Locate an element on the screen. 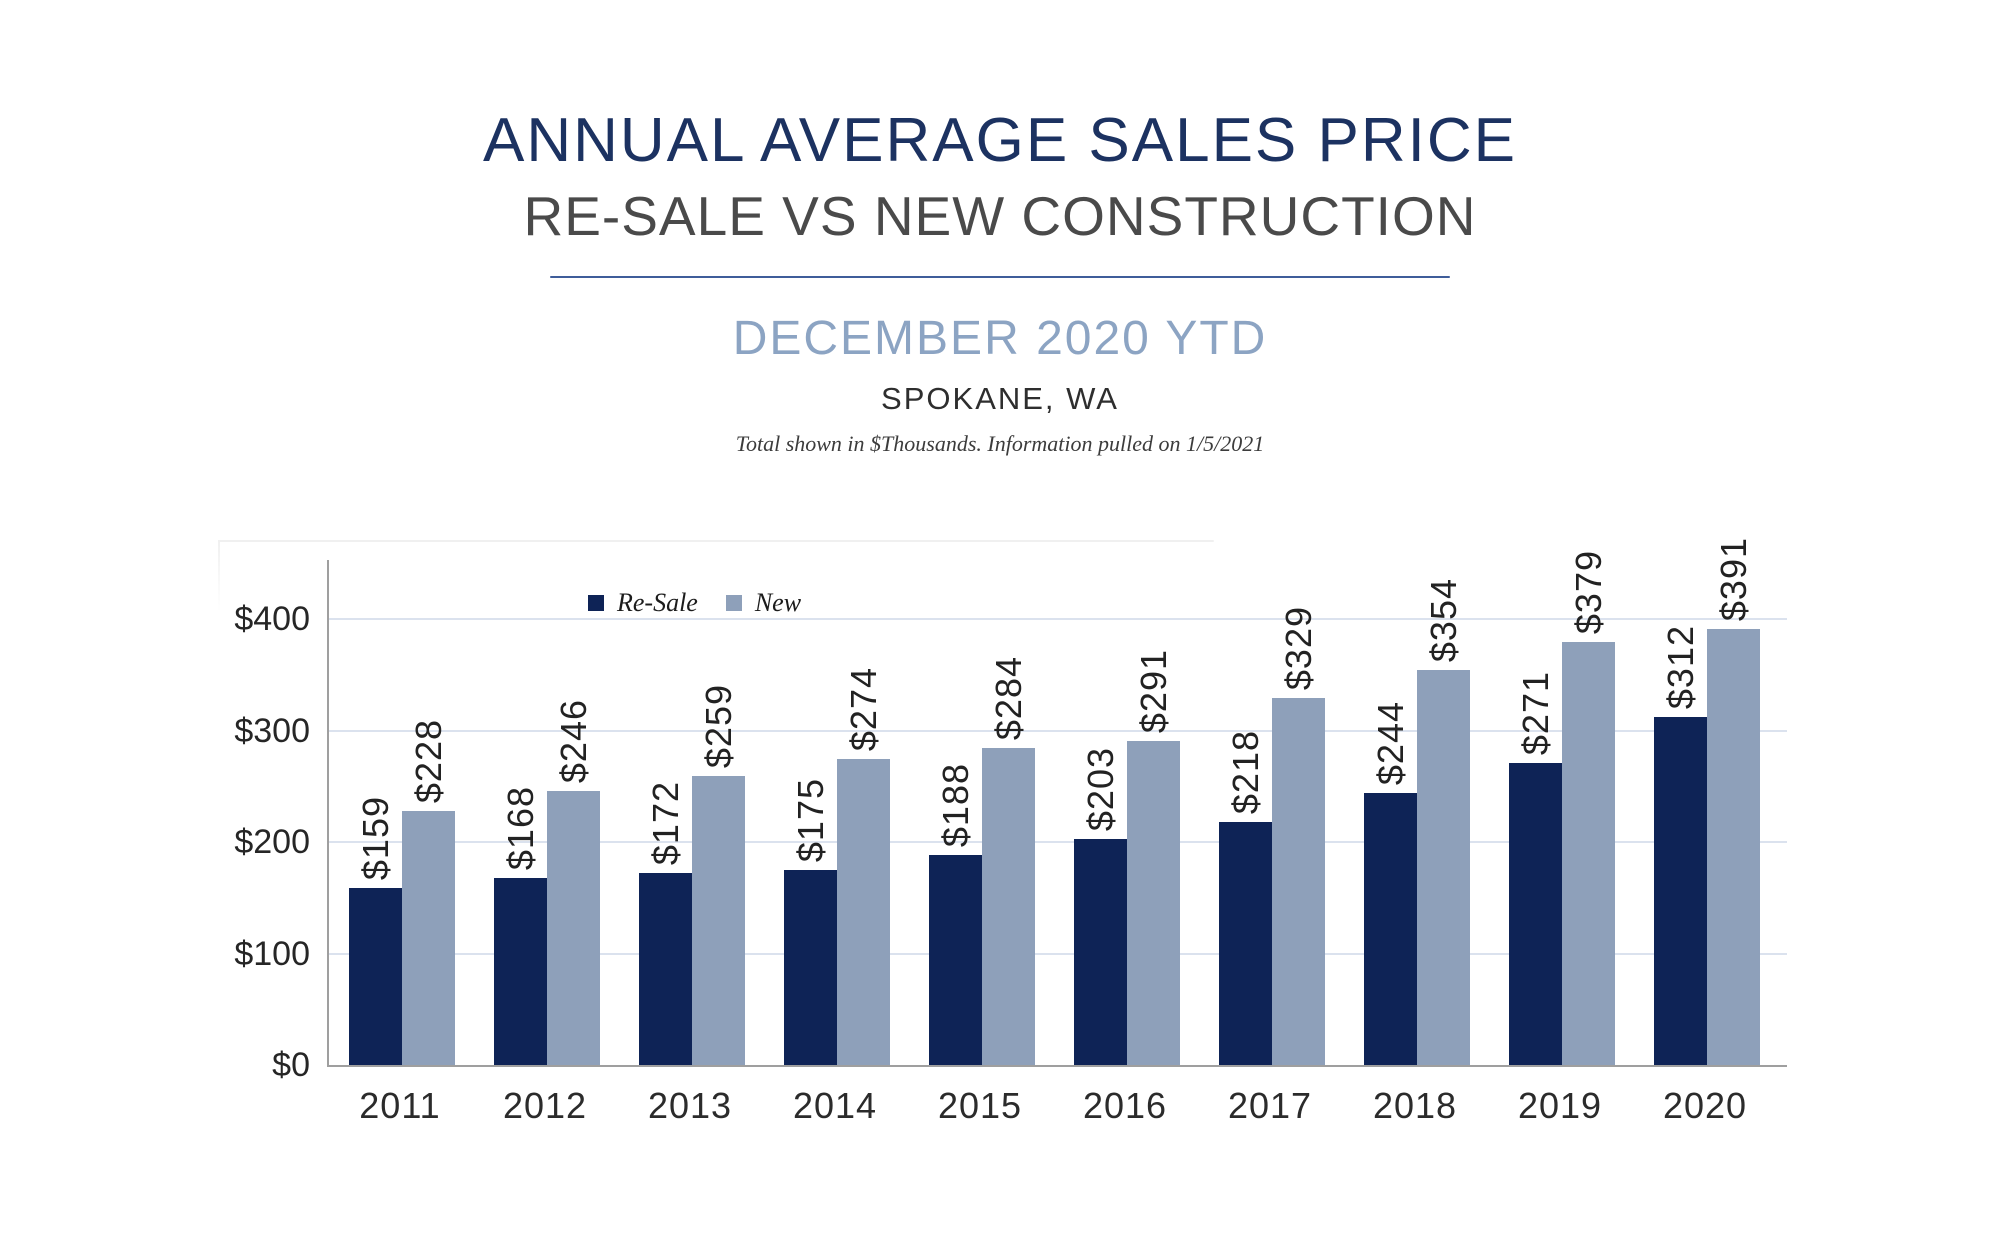 This screenshot has width=2000, height=1250. y-tick-label-200: $200 is located at coordinates (272, 842).